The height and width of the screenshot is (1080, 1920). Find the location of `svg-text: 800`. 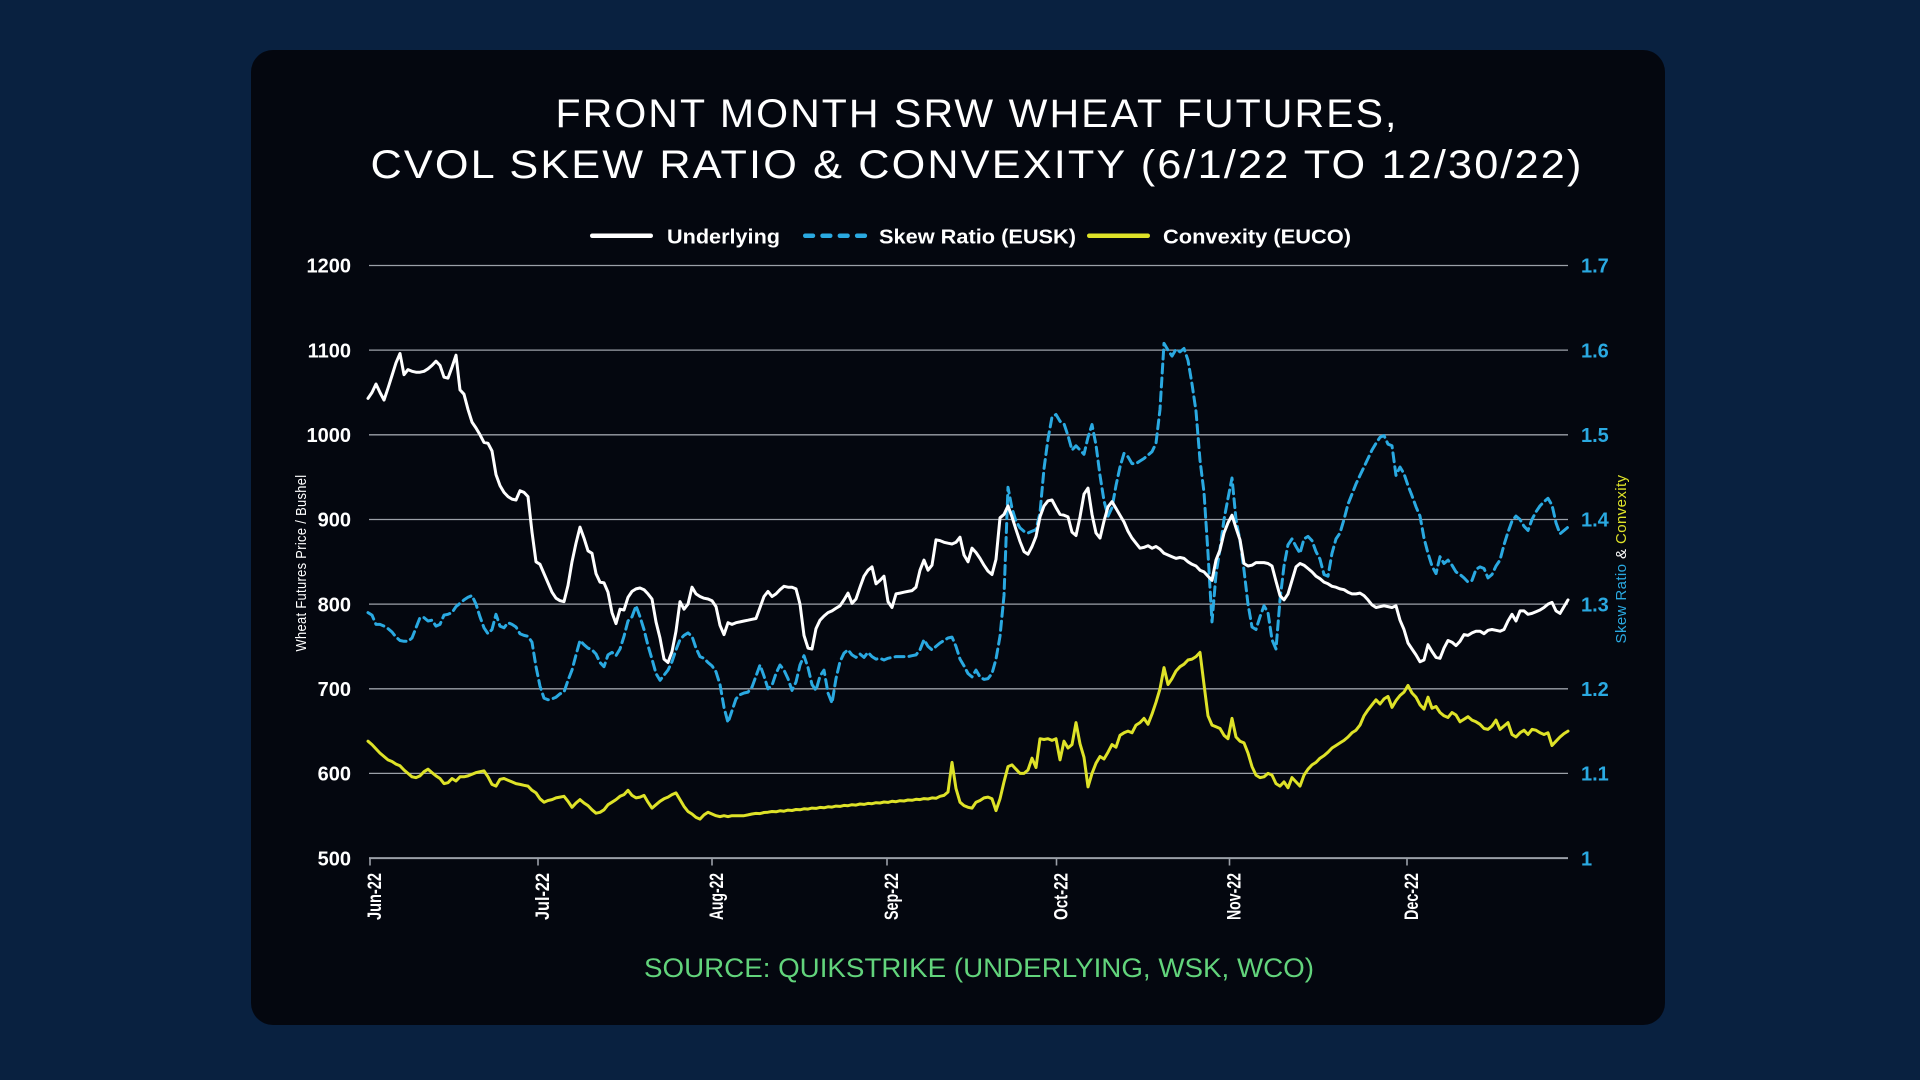

svg-text: 800 is located at coordinates (334, 605).